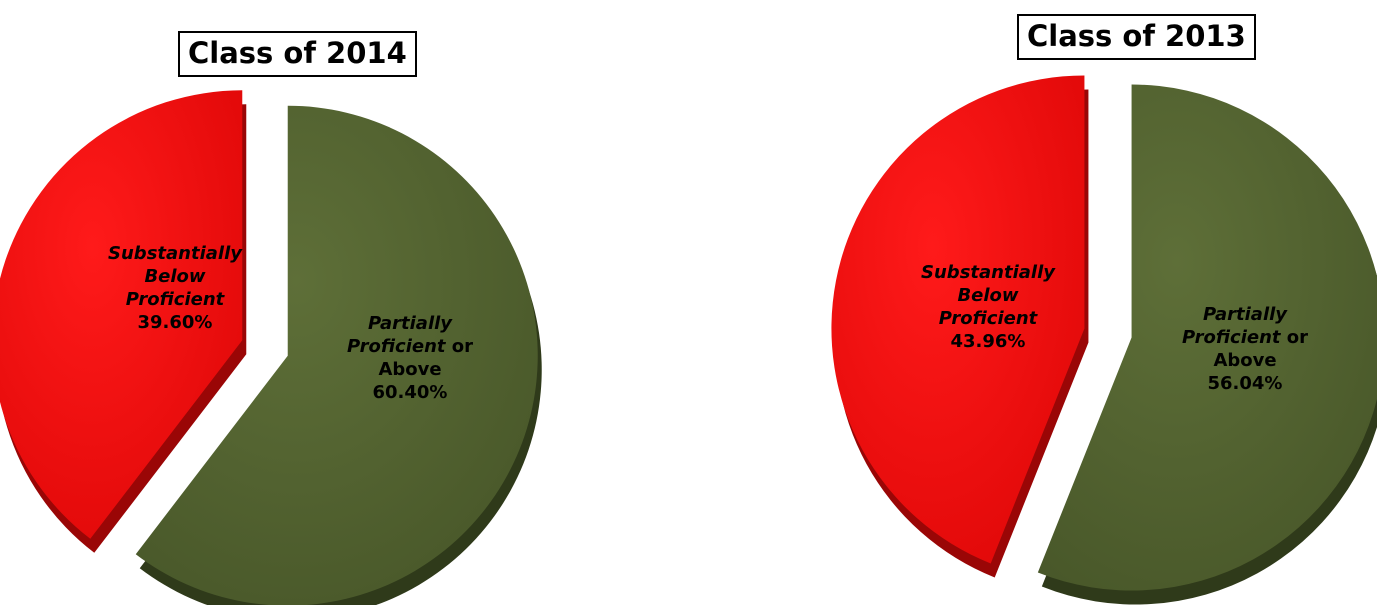 Image resolution: width=1377 pixels, height=610 pixels. What do you see at coordinates (1245, 383) in the screenshot?
I see `slice-value-label: 56.04%` at bounding box center [1245, 383].